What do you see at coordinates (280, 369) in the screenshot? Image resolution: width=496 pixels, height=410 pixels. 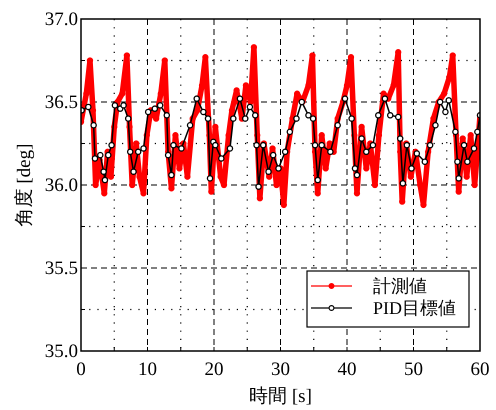 I see `x-tick-label: 30` at bounding box center [280, 369].